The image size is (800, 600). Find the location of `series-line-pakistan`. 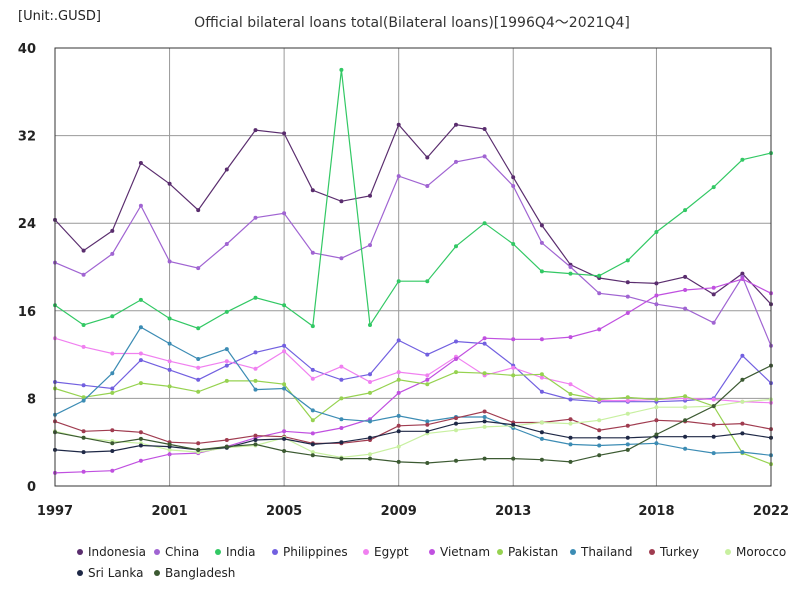

series-line-pakistan is located at coordinates (413, 418).